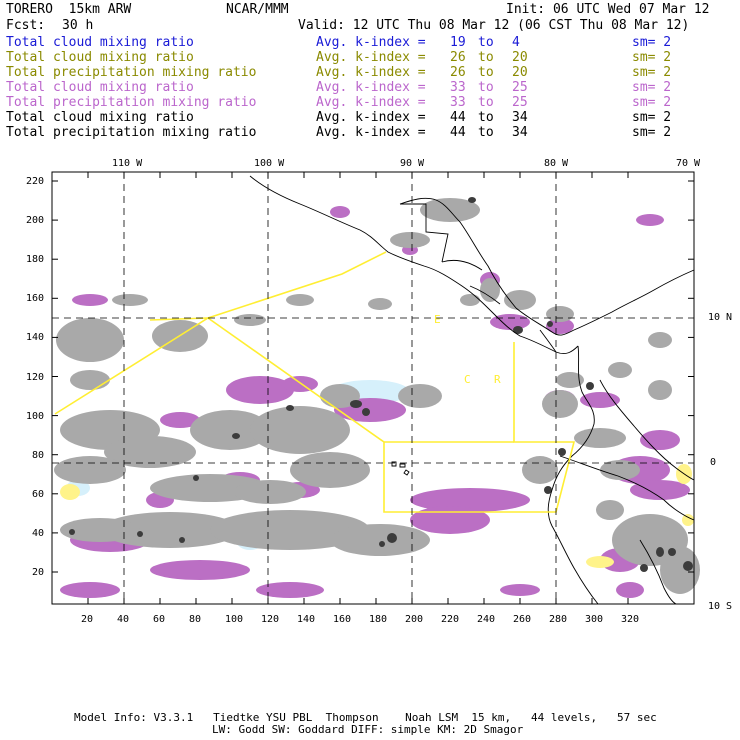 The width and height of the screenshot is (740, 740). Describe the element at coordinates (462, 265) in the screenshot. I see `honduras-border` at that location.